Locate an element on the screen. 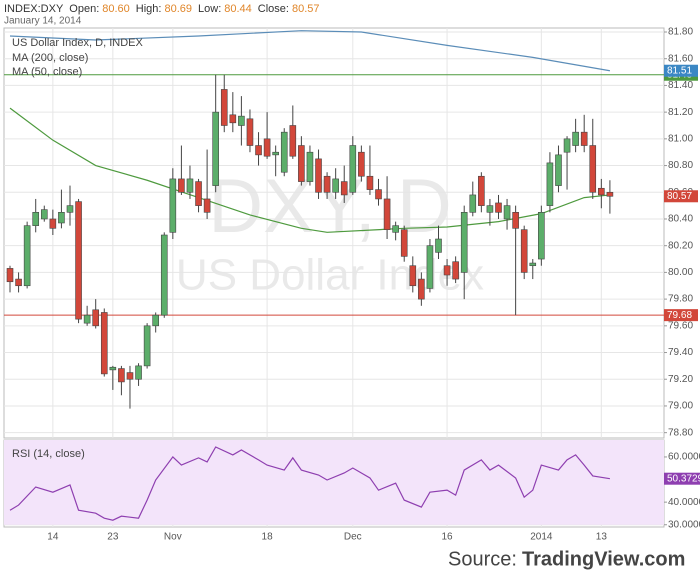  price-tag-label: 81.51 is located at coordinates (679, 70).